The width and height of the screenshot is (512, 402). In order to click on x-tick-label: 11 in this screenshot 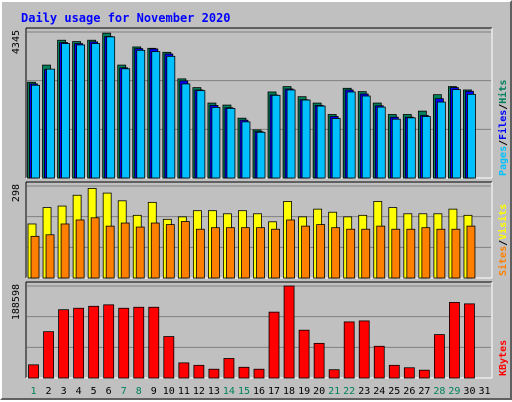, I will do `click(184, 391)`.